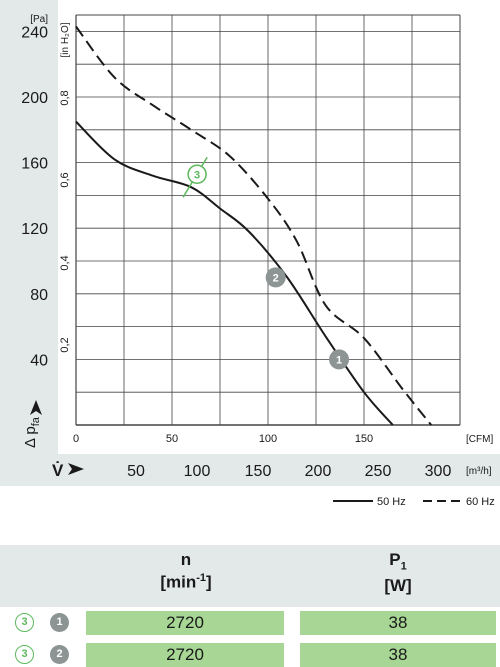 Image resolution: width=500 pixels, height=667 pixels. I want to click on inner-y-axis-unit: [in H₂O], so click(65, 39).